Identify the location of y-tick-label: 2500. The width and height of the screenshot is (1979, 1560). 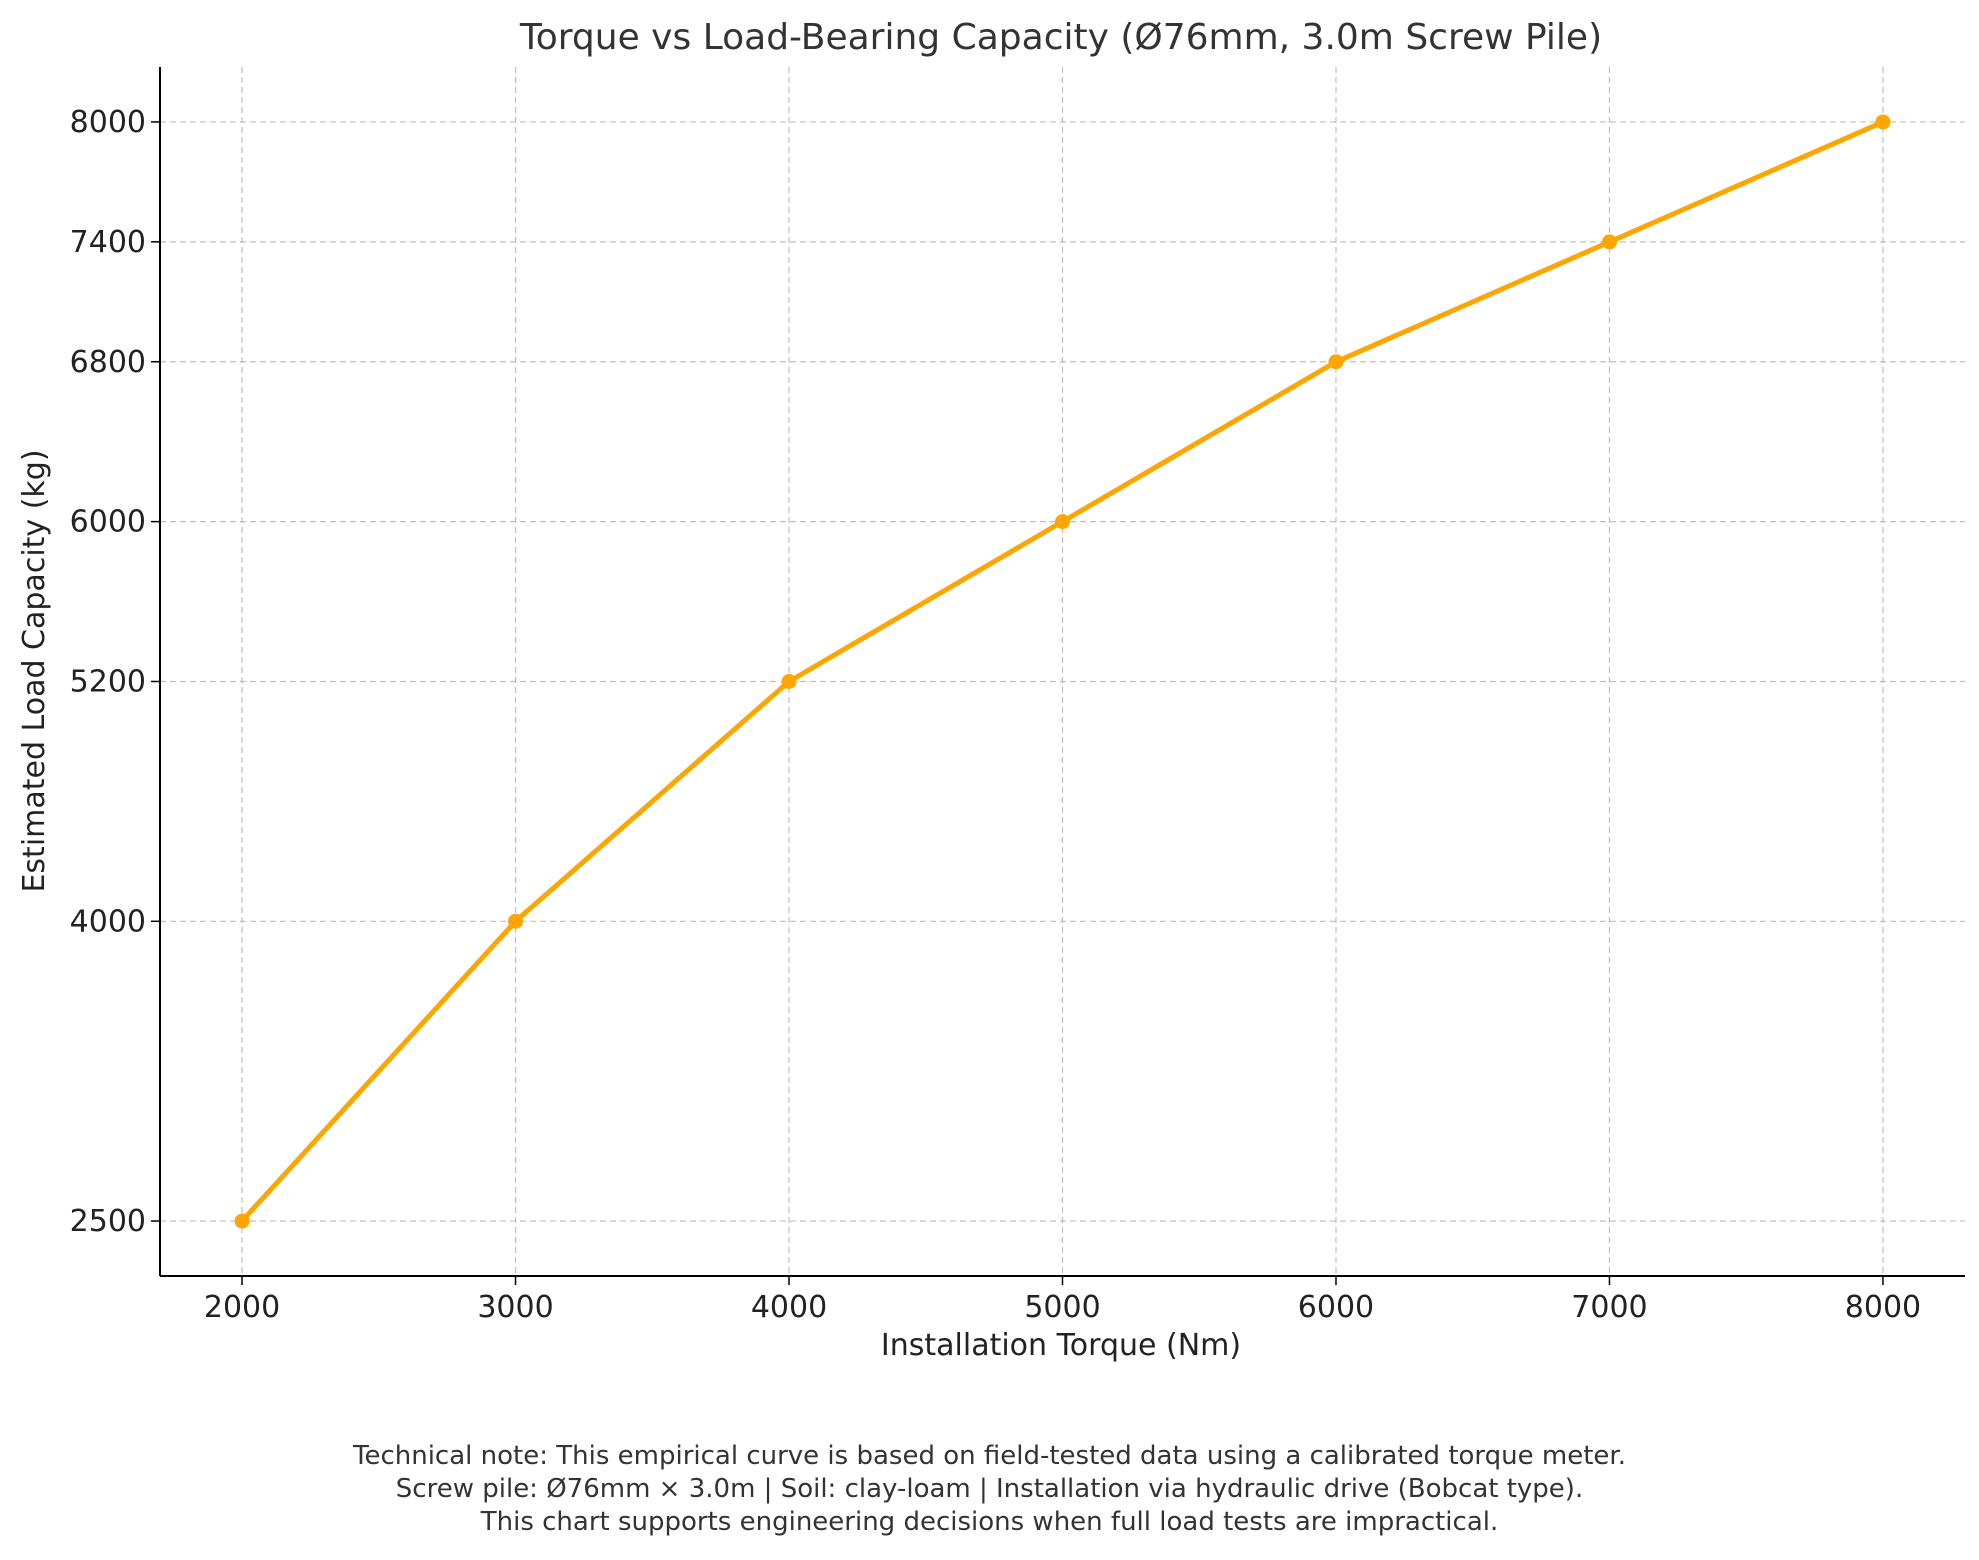
(108, 1221).